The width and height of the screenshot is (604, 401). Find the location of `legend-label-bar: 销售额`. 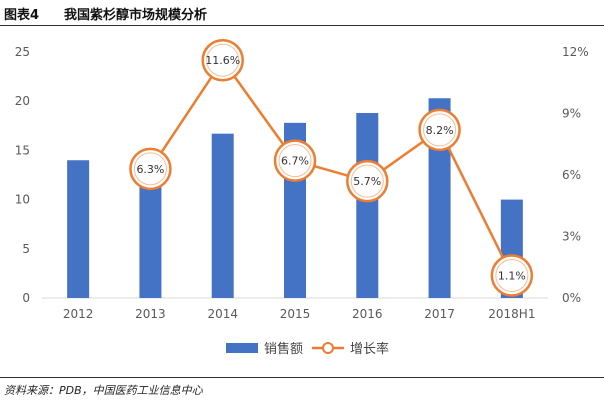

legend-label-bar: 销售额 is located at coordinates (283, 349).